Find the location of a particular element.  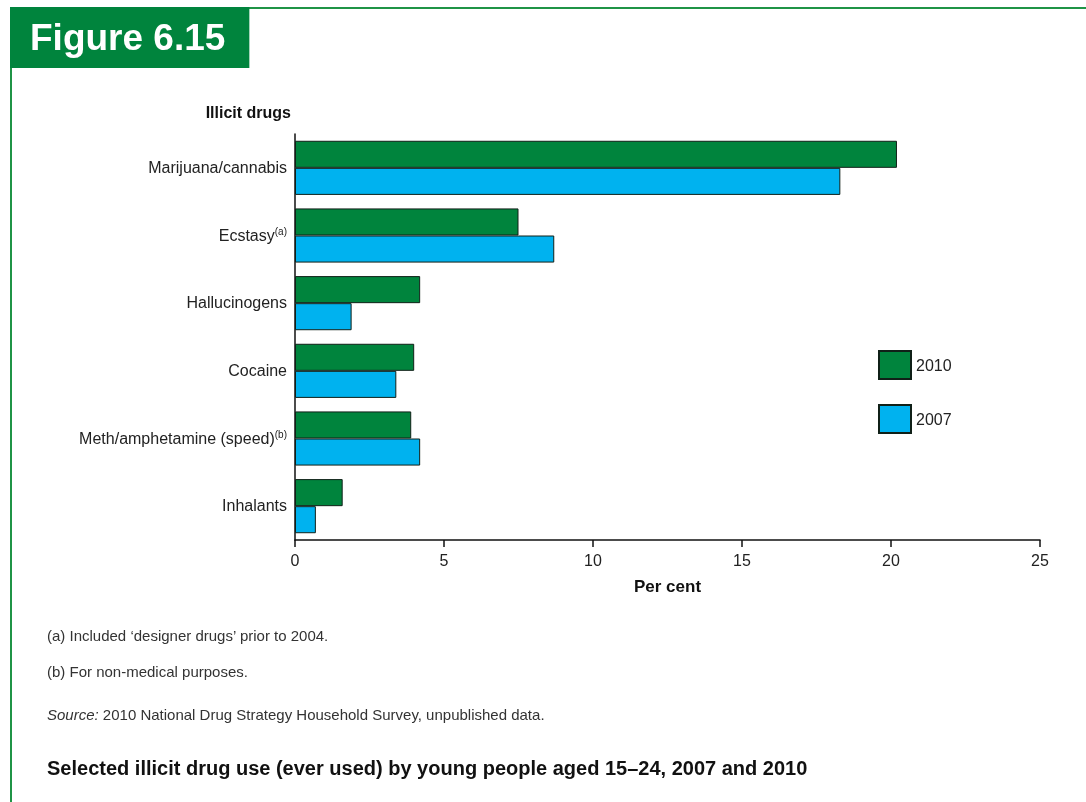

source-note: Source: 2010 National Drug Strategy Household Survey, unpublished data. is located at coordinates (296, 714).